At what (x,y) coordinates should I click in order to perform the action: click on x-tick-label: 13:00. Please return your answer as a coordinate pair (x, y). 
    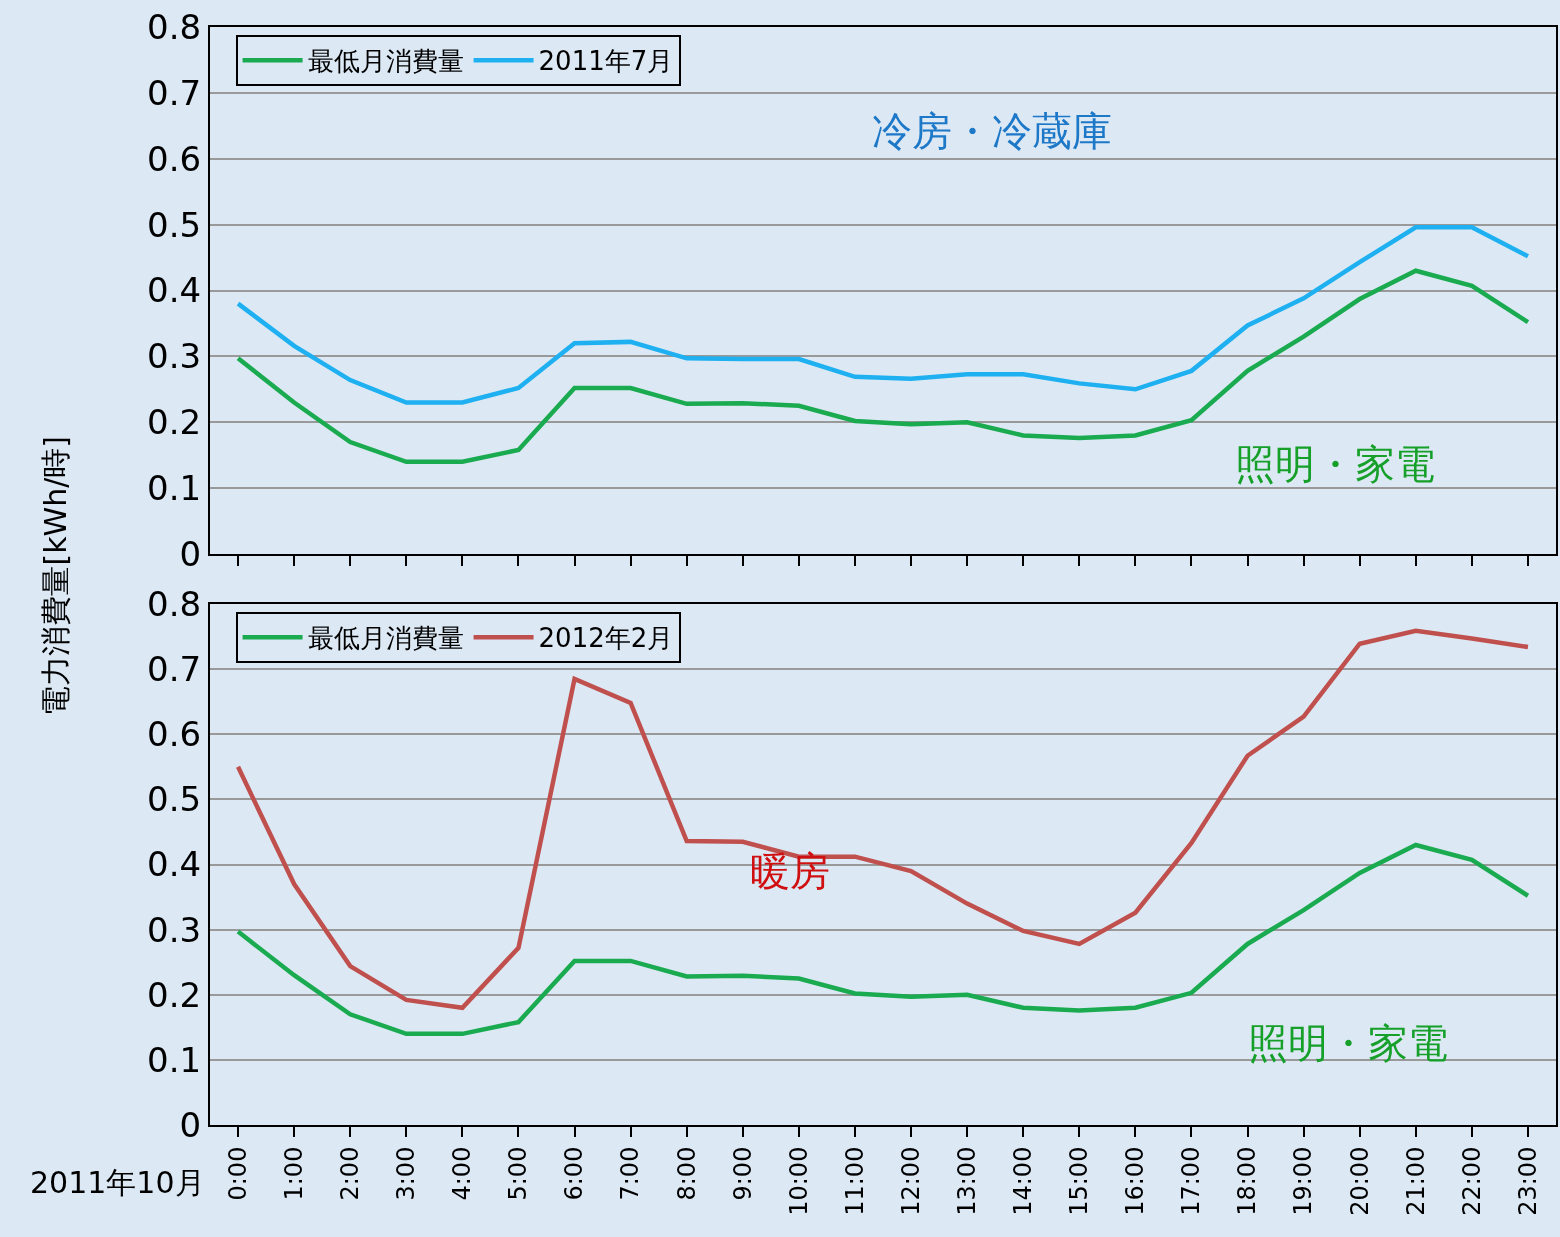
    Looking at the image, I should click on (966, 1181).